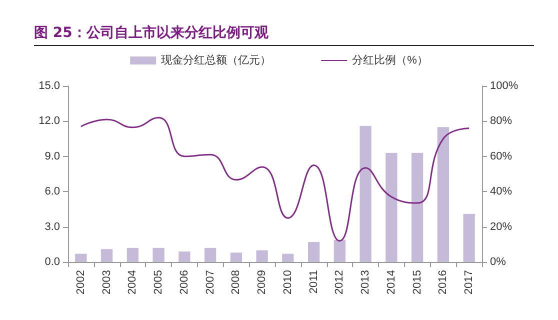 This screenshot has height=320, width=558. What do you see at coordinates (340, 282) in the screenshot?
I see `x-tick-label: 2012` at bounding box center [340, 282].